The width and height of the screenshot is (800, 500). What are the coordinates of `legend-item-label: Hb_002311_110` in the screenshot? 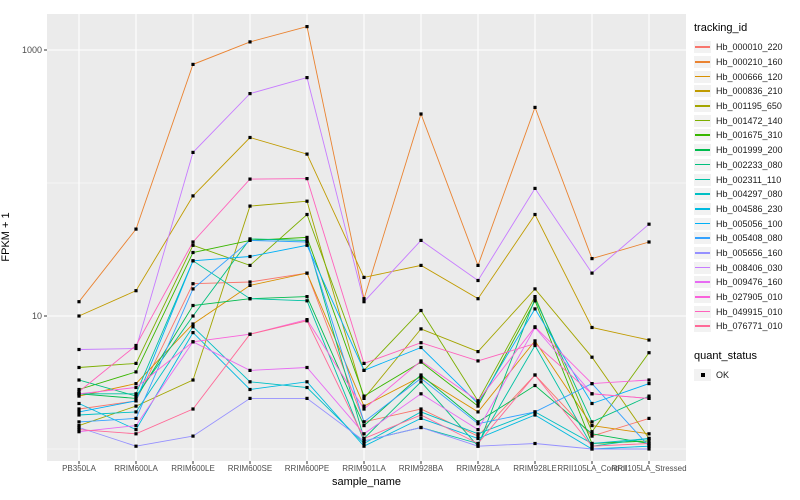 It's located at (749, 179).